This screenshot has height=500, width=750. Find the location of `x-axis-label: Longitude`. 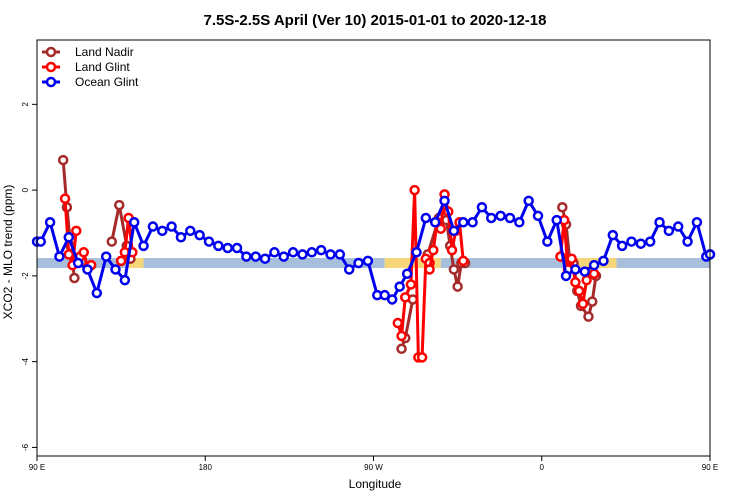

x-axis-label: Longitude is located at coordinates (375, 484).